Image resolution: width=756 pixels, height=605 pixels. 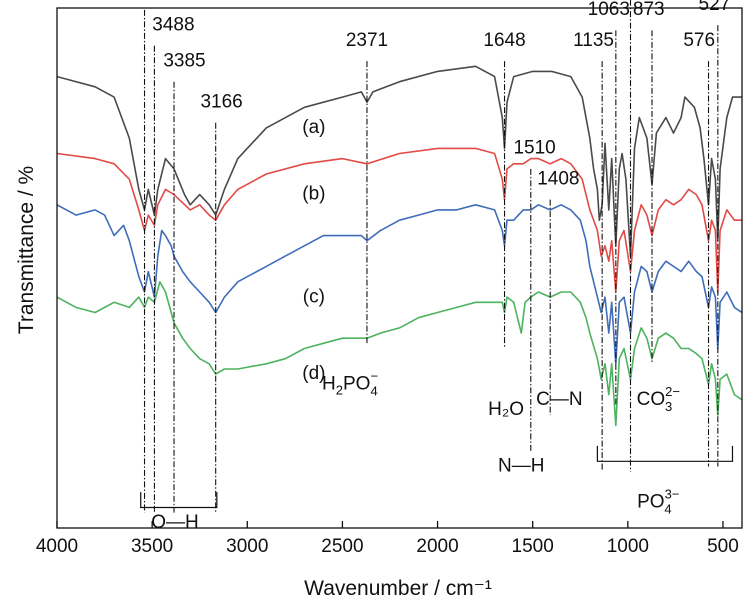 What do you see at coordinates (173, 24) in the screenshot?
I see `peak-label-3488: 3488` at bounding box center [173, 24].